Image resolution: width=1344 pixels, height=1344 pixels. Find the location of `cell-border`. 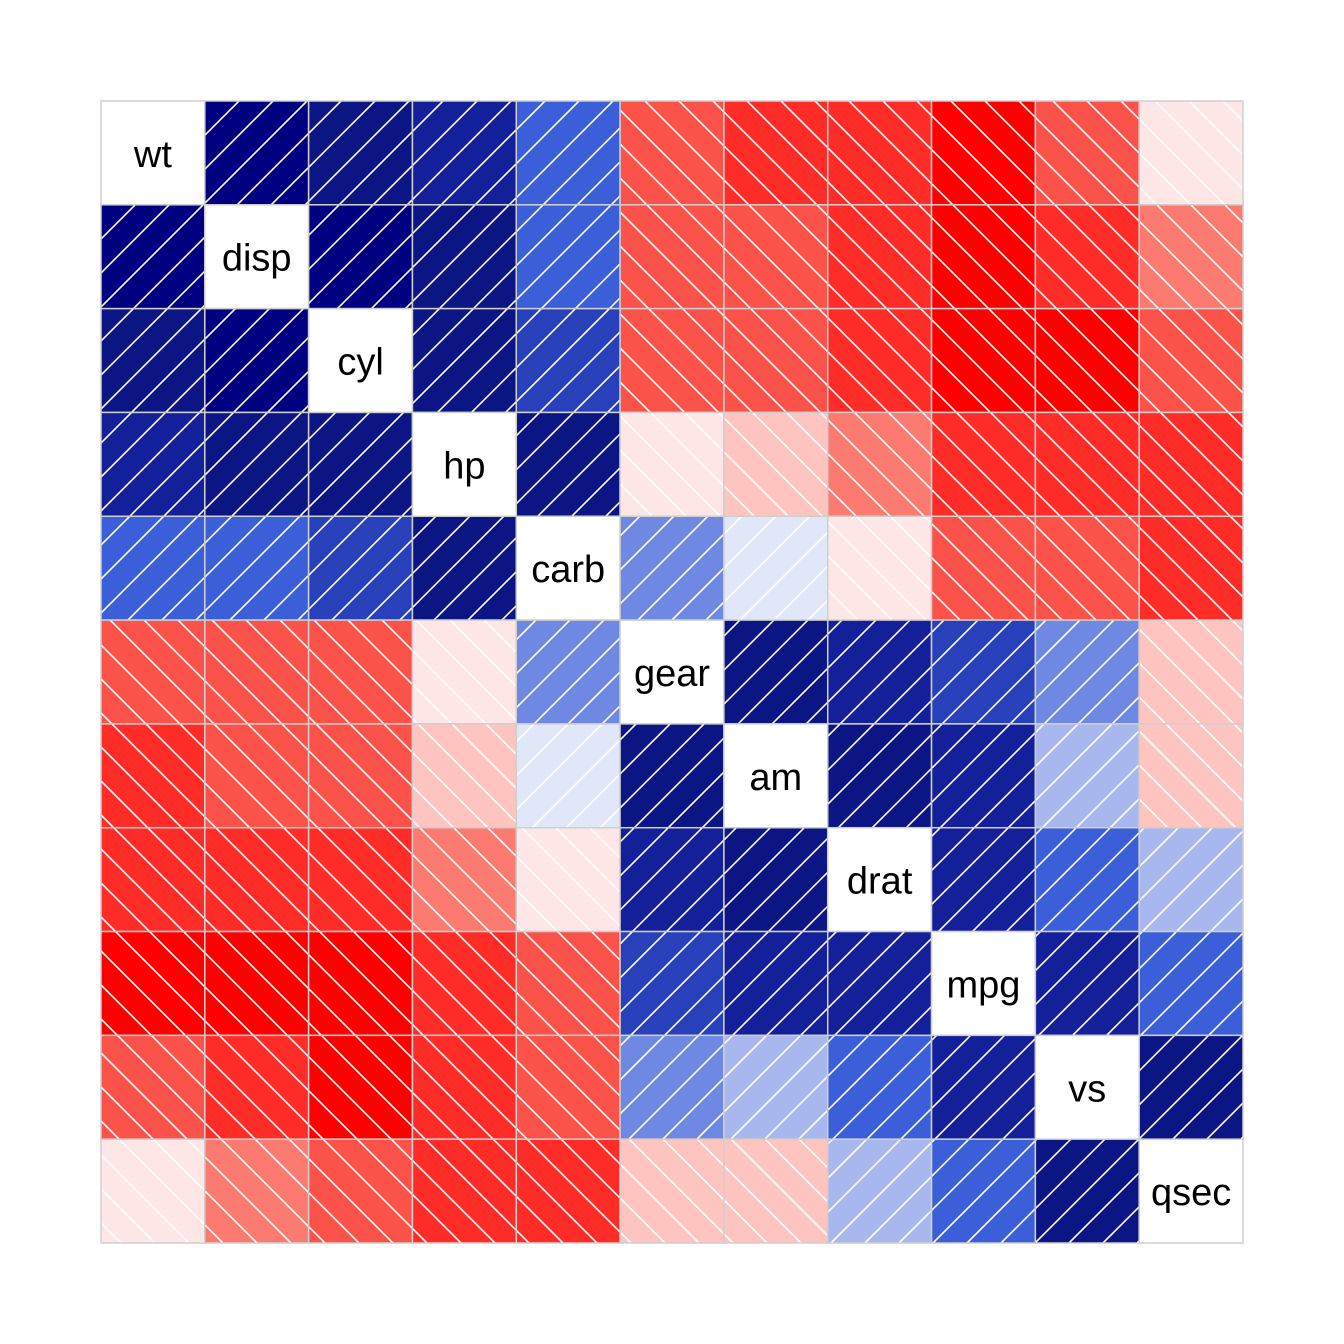

cell-border is located at coordinates (1191, 1191).